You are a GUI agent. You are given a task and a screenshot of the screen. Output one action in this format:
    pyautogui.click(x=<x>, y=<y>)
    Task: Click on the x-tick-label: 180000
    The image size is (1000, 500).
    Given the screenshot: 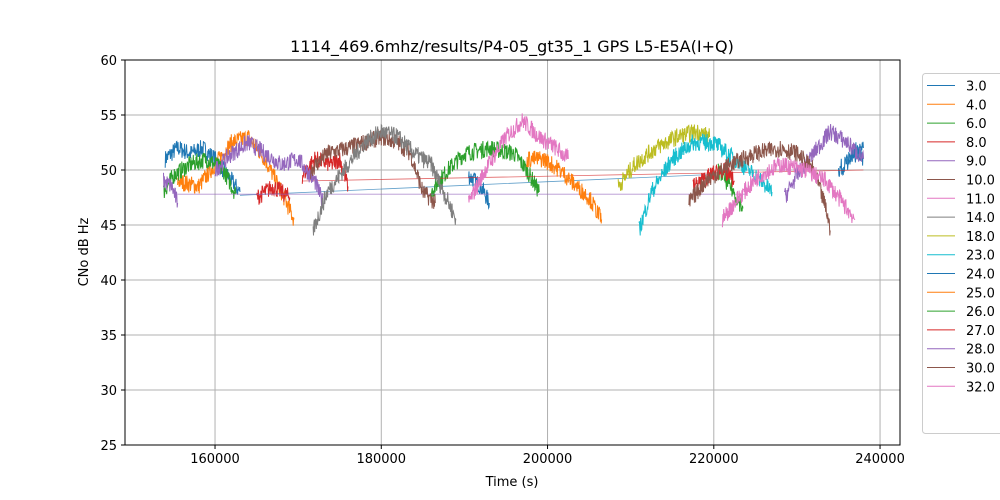 What is the action you would take?
    pyautogui.click(x=381, y=459)
    